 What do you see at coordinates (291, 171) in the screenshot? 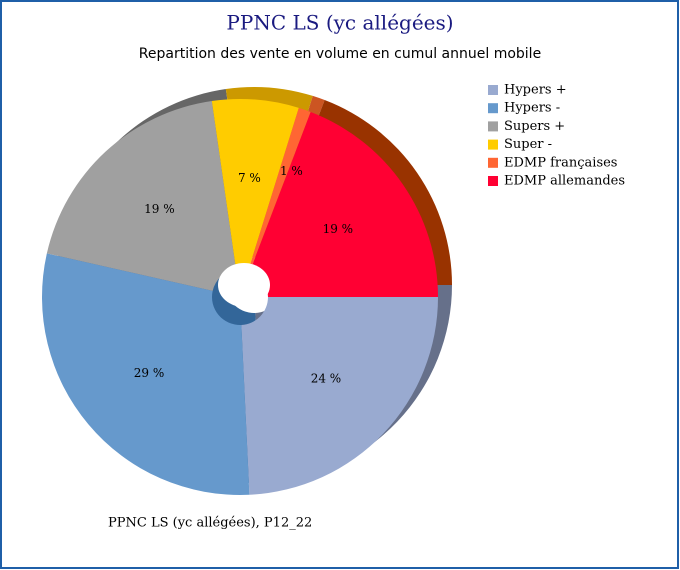
I see `data-label: 1 %` at bounding box center [291, 171].